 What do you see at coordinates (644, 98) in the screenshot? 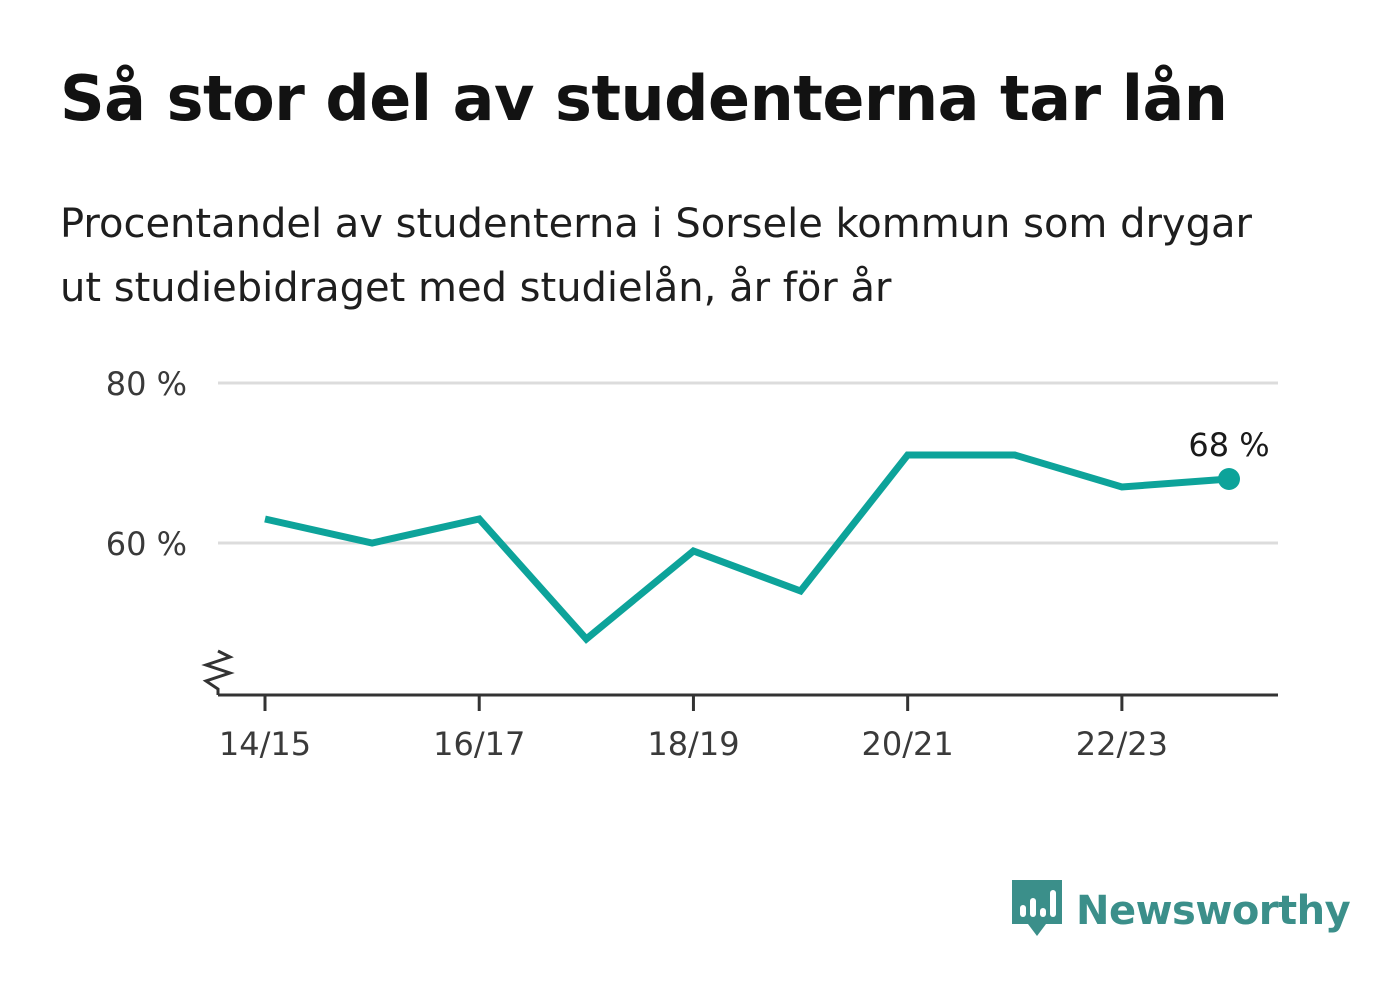
I see `chart-title: Så stor del av studenterna tar lån` at bounding box center [644, 98].